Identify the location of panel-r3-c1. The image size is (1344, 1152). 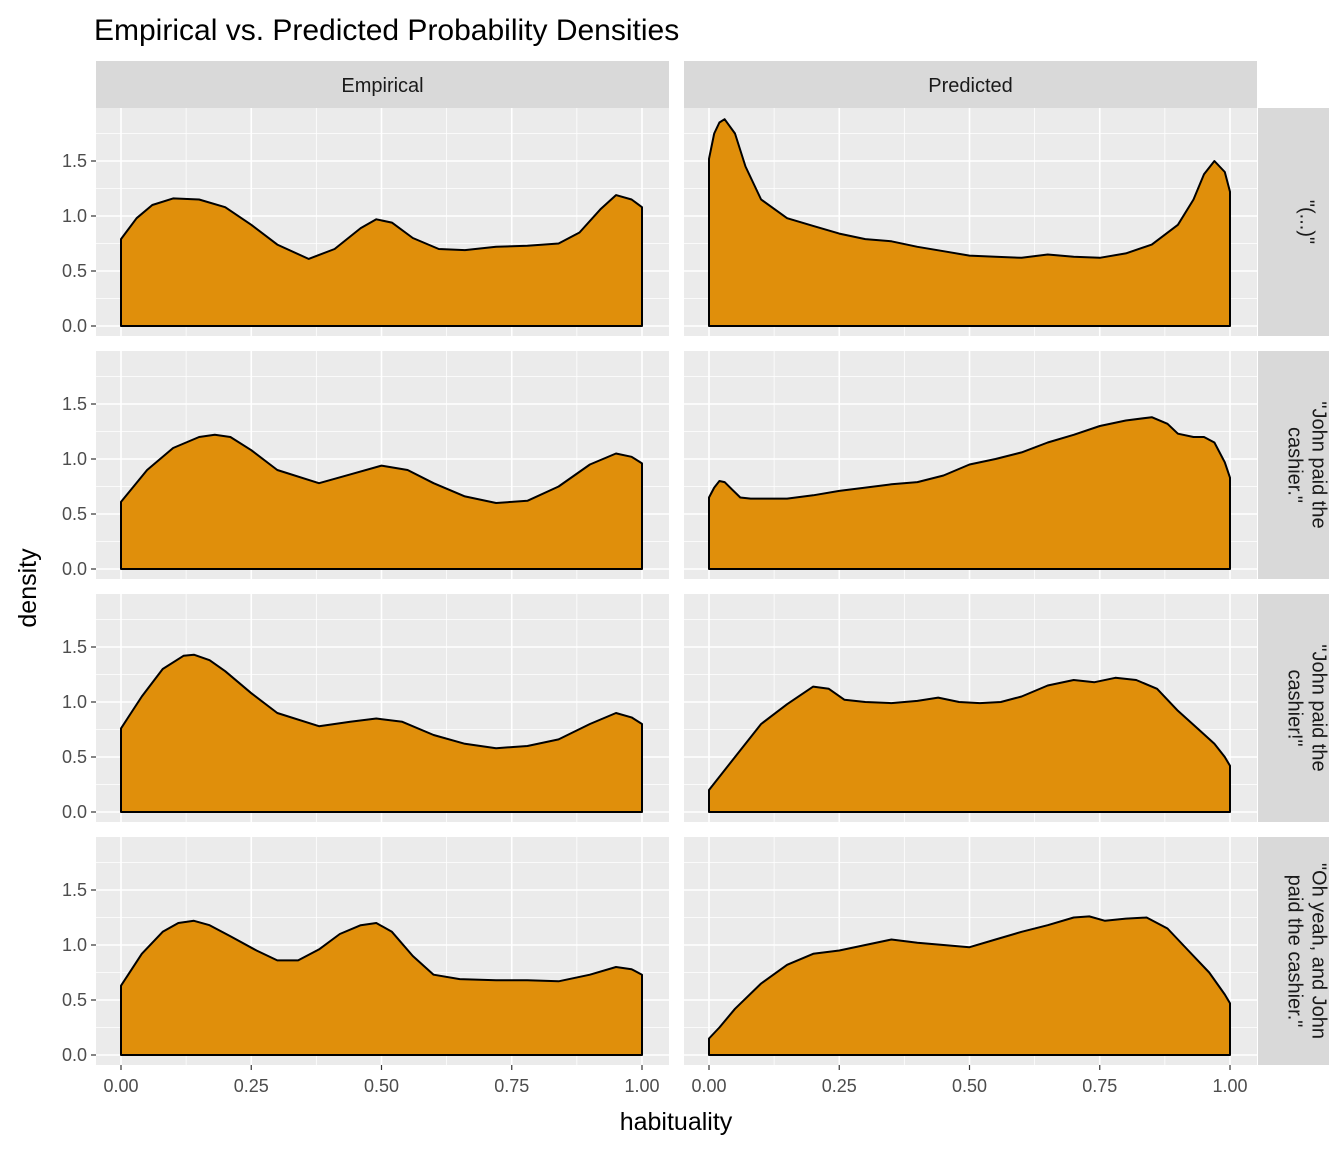
(382, 708).